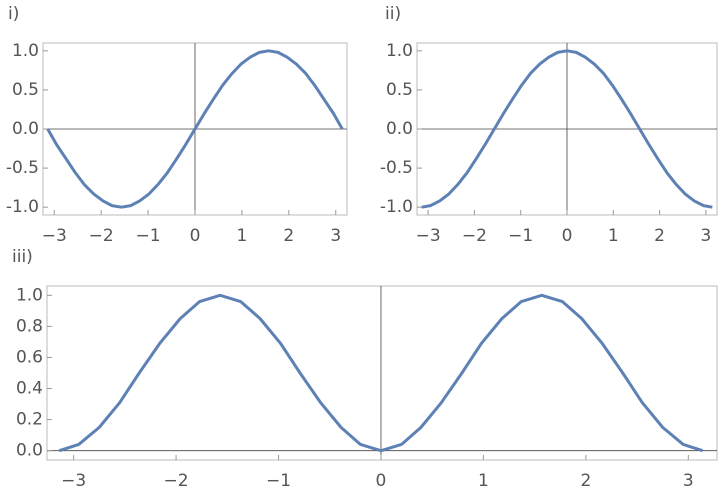 The width and height of the screenshot is (720, 492). Describe the element at coordinates (13, 14) in the screenshot. I see `panel-title: i)` at that location.